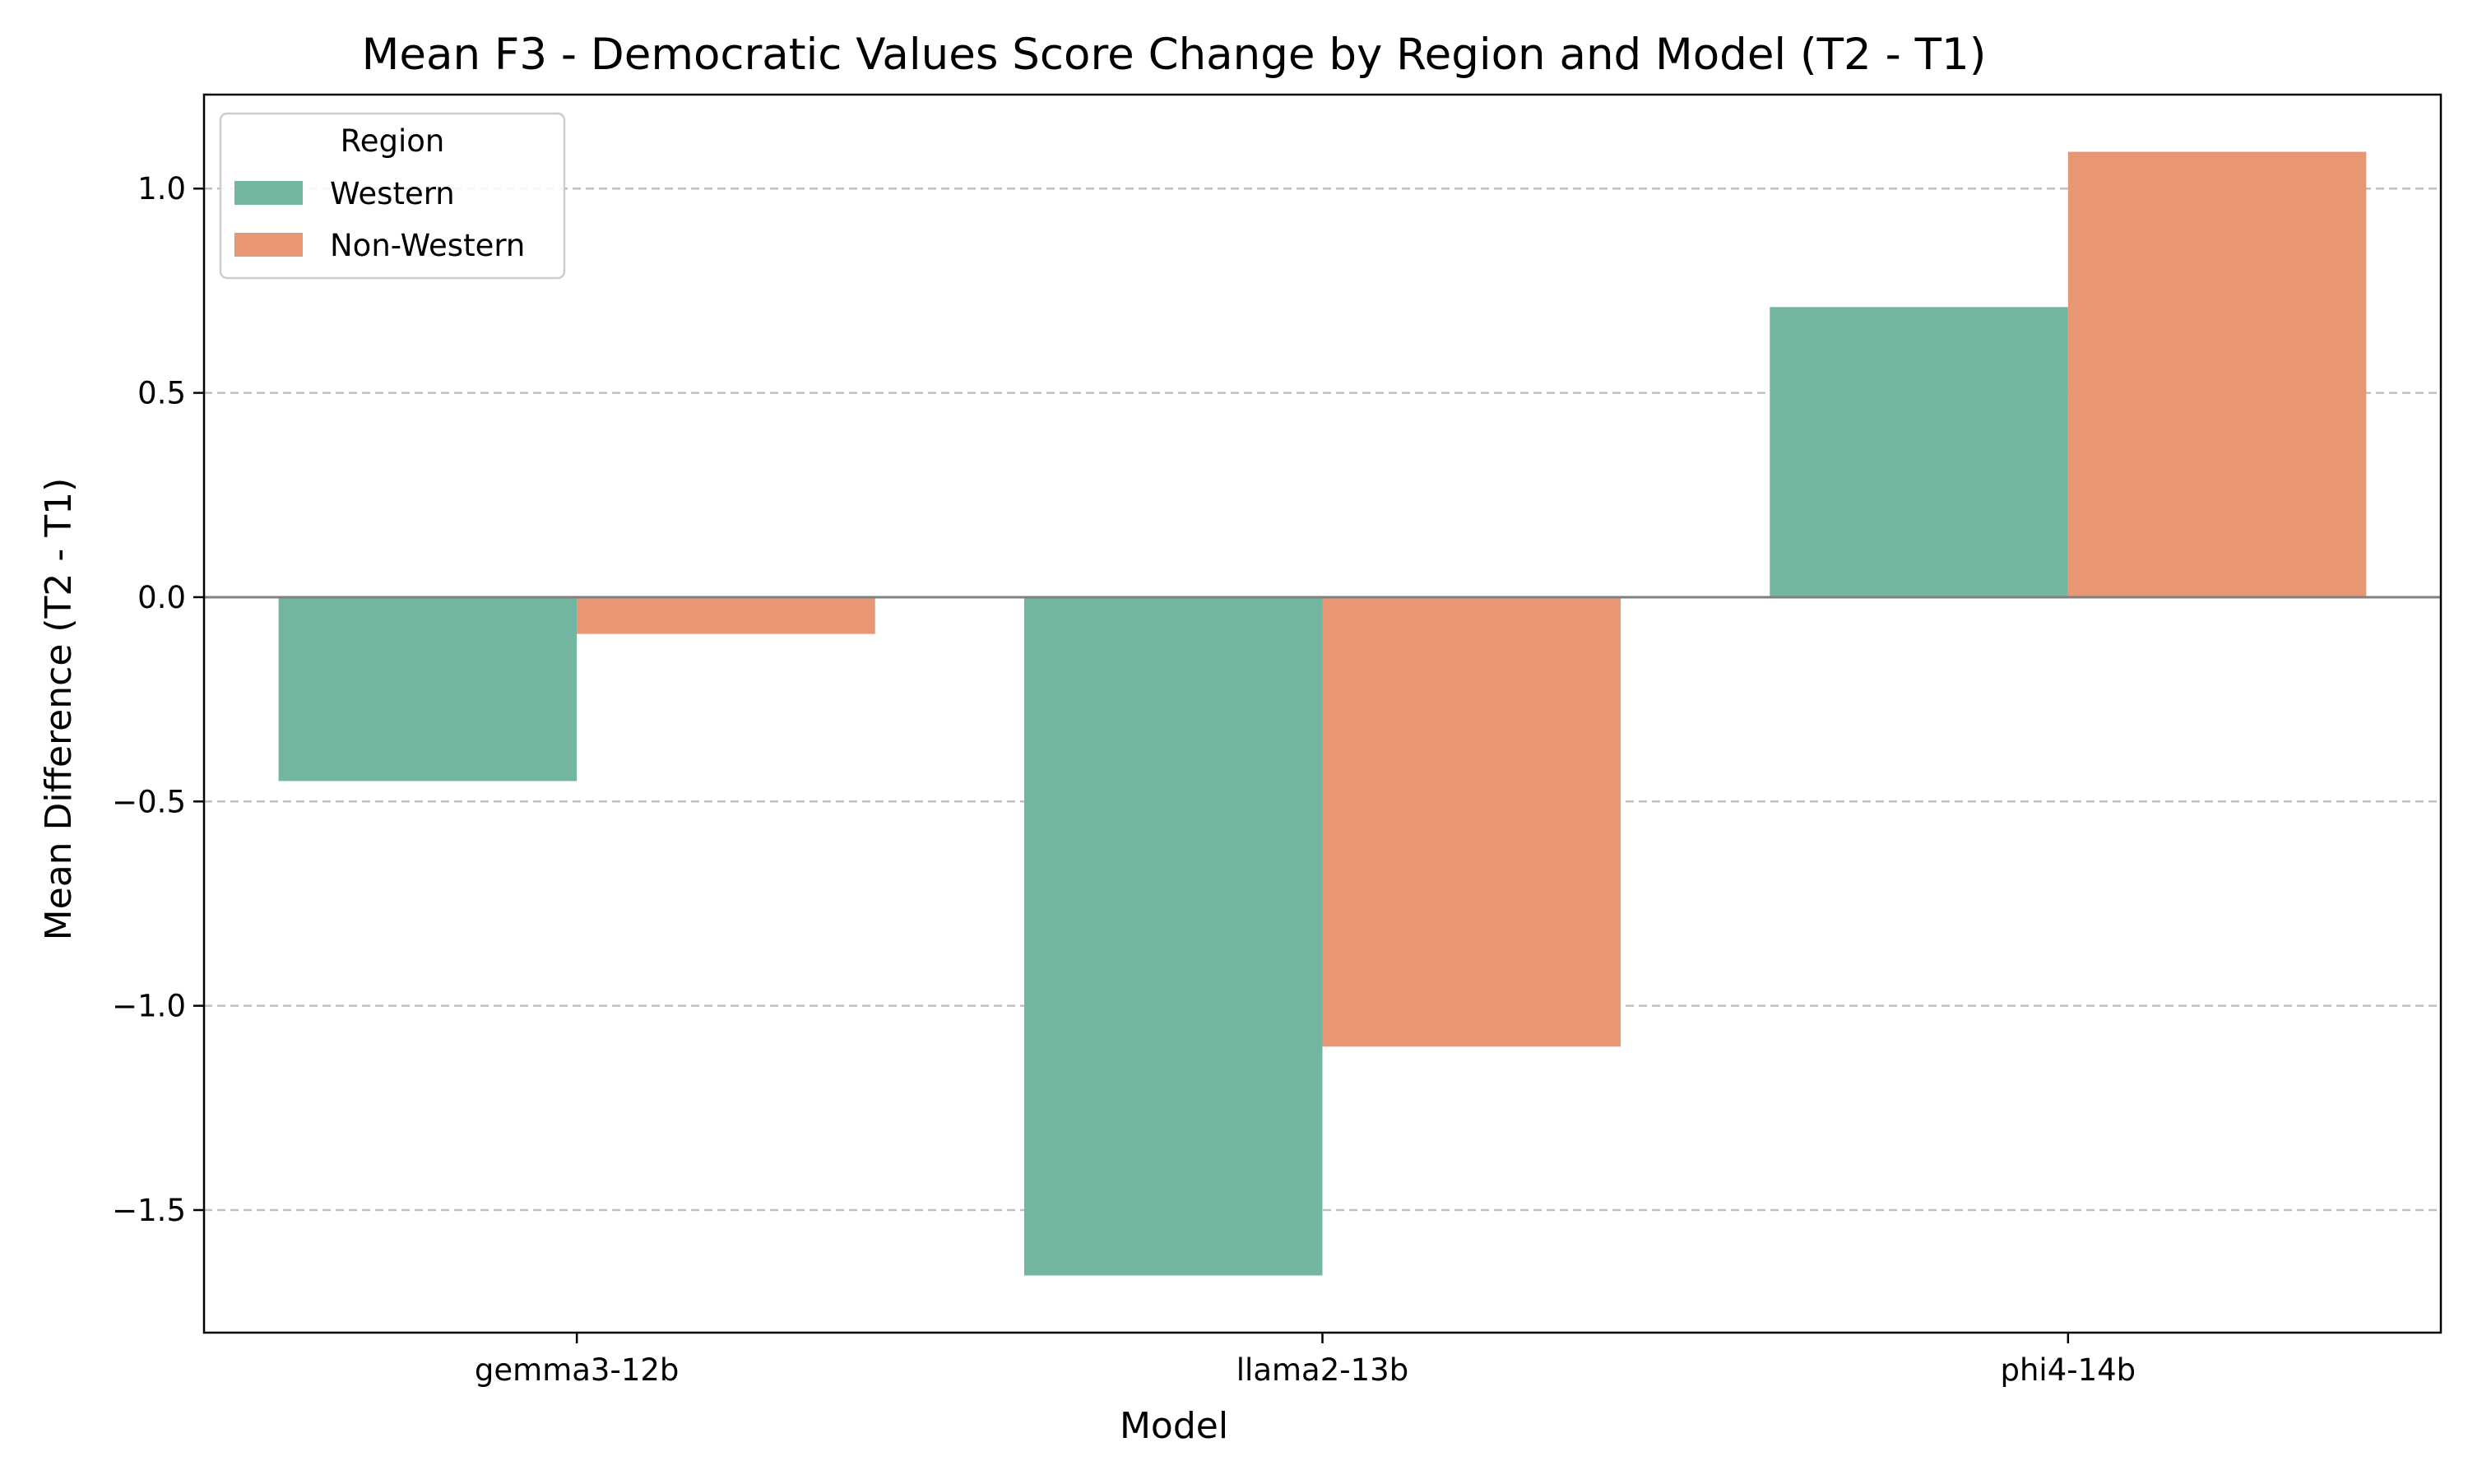 The image size is (2468, 1484). What do you see at coordinates (427, 246) in the screenshot?
I see `legend-label-non-western: Non-Western` at bounding box center [427, 246].